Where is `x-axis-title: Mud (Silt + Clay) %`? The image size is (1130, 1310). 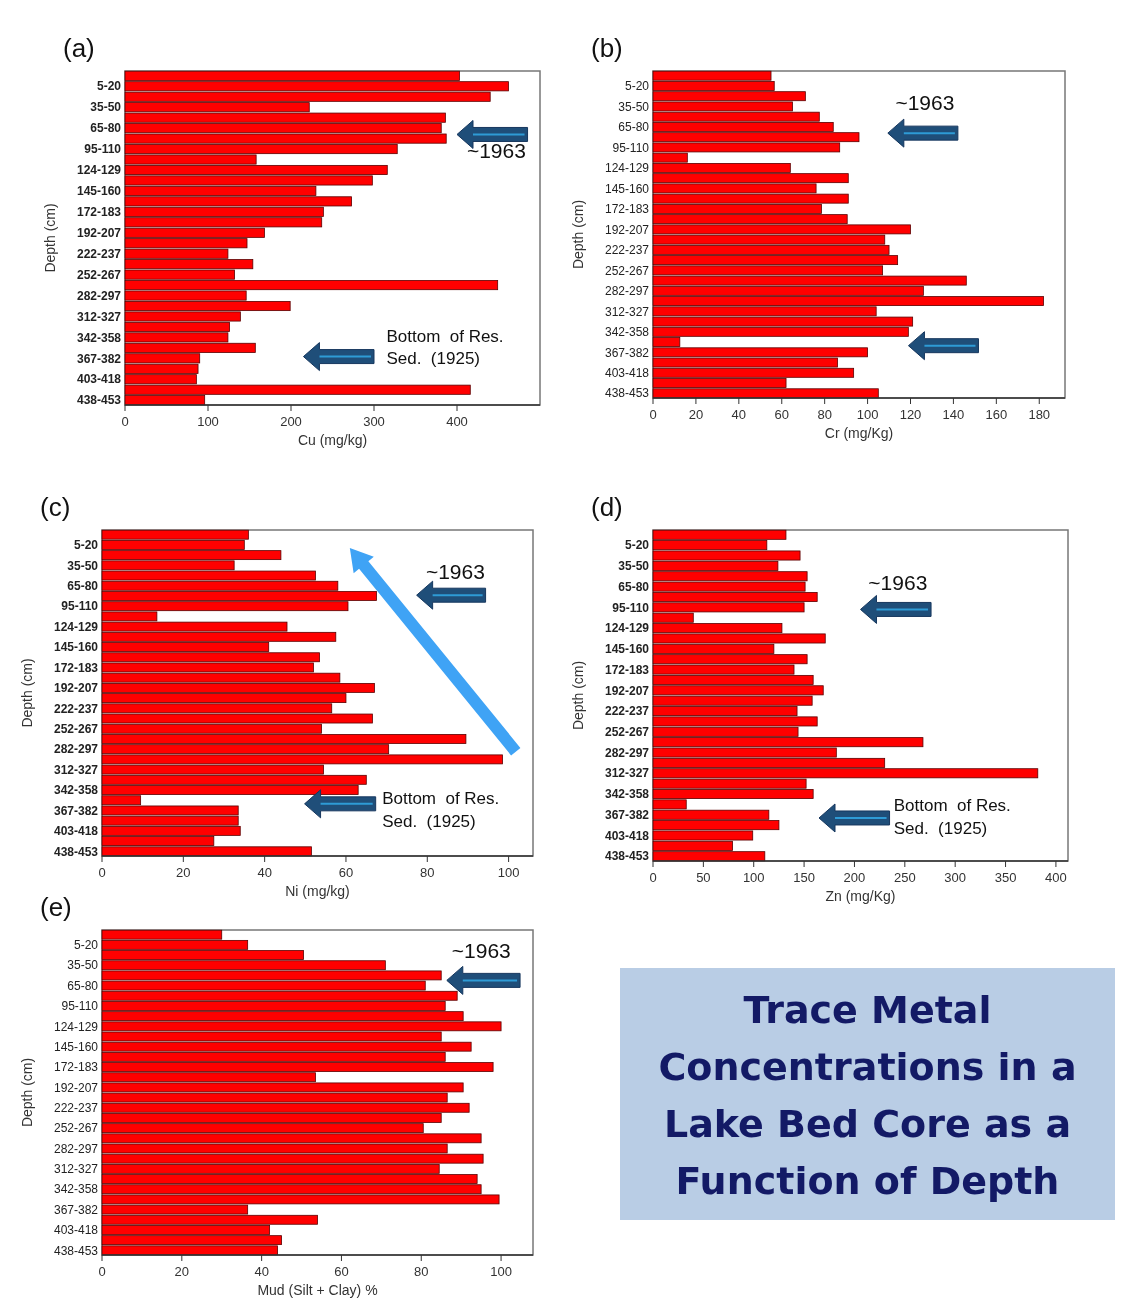 x-axis-title: Mud (Silt + Clay) % is located at coordinates (317, 1290).